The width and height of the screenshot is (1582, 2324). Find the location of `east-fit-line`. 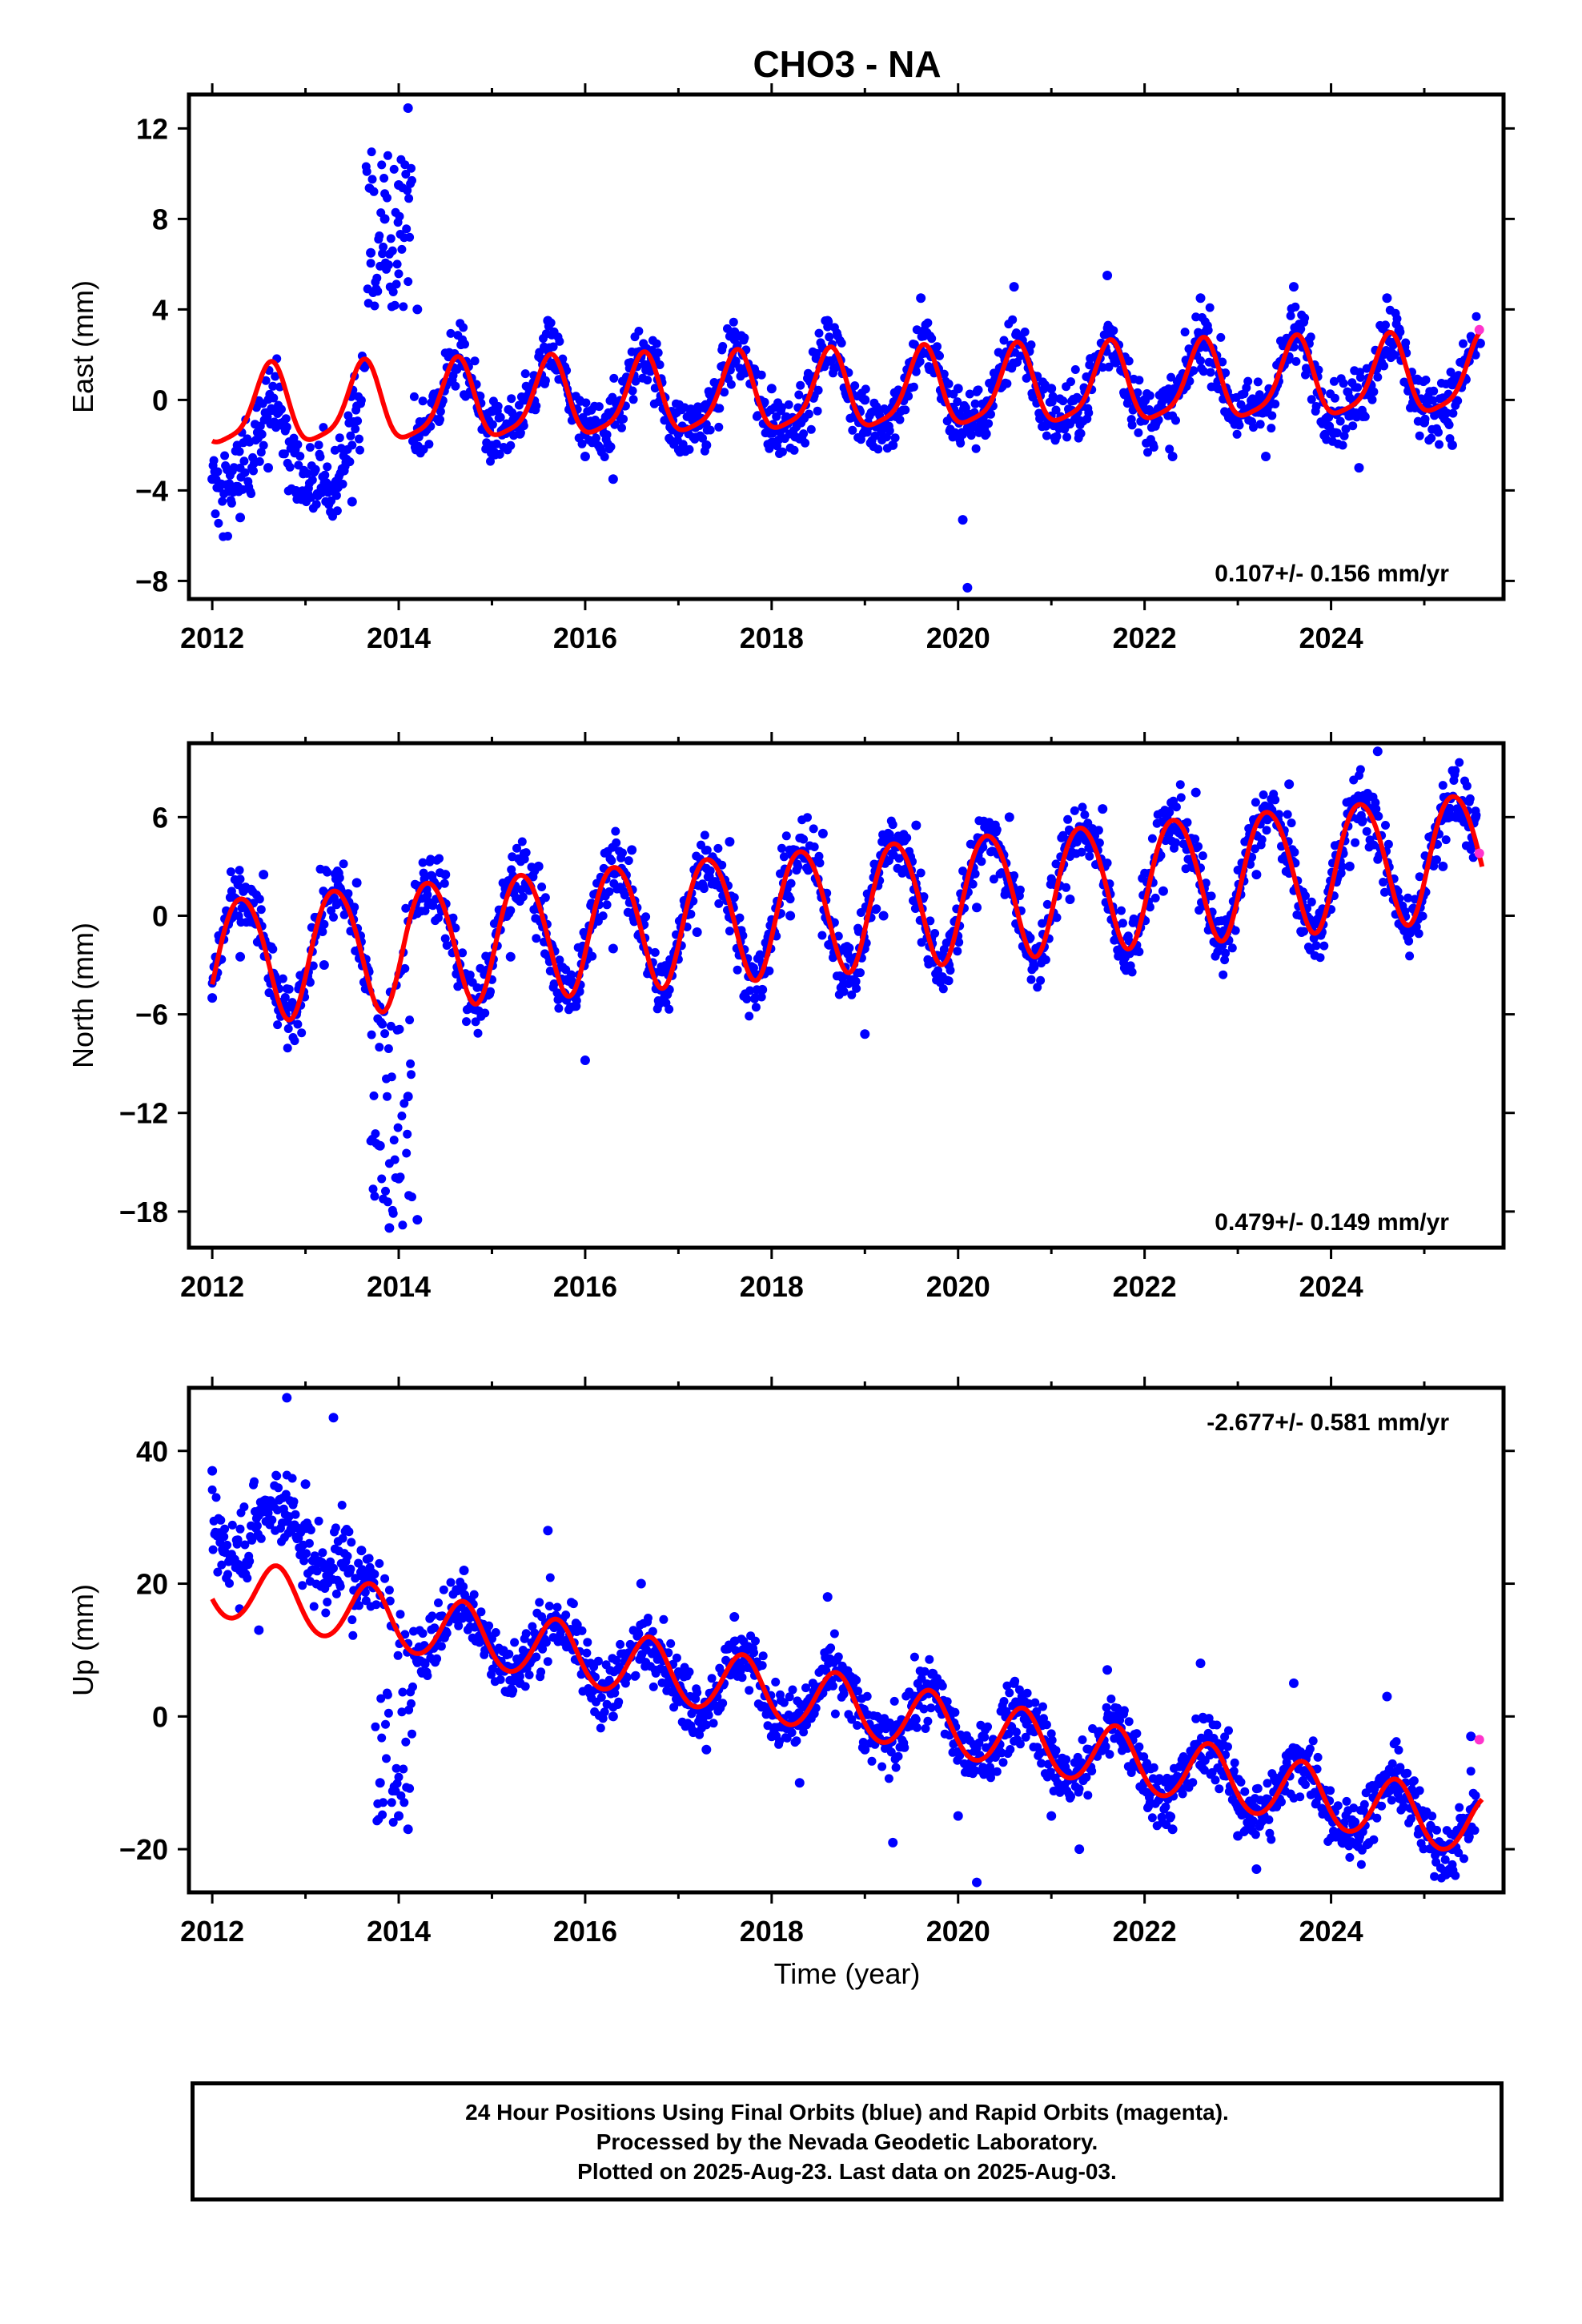

east-fit-line is located at coordinates (847, 386).